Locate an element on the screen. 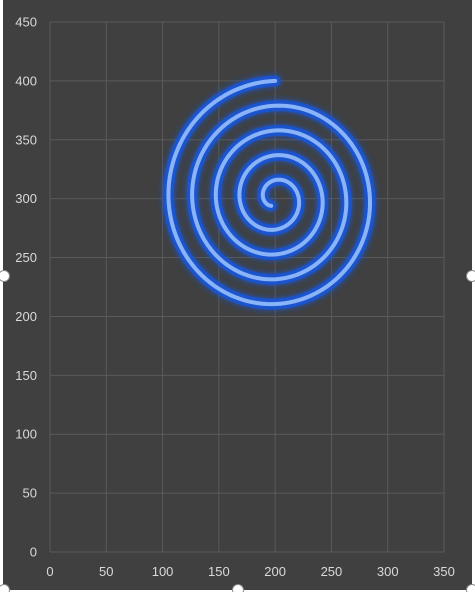 Image resolution: width=475 pixels, height=592 pixels. resize-handle-bottom-right is located at coordinates (470, 588).